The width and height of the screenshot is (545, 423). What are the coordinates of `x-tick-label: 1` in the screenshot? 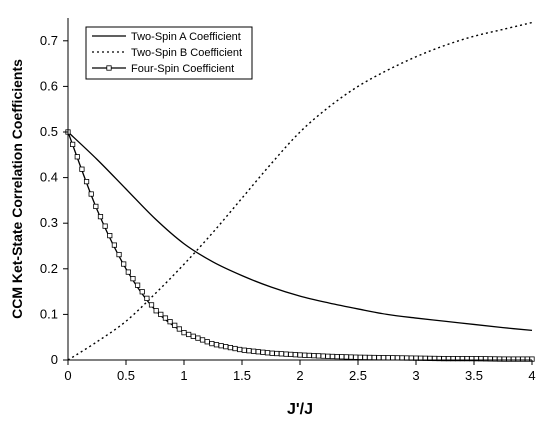 It's located at (183, 375).